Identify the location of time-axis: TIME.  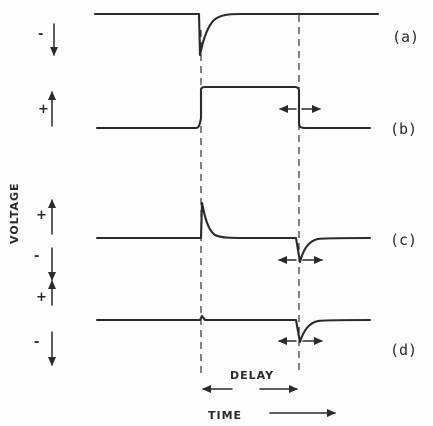
(271, 415).